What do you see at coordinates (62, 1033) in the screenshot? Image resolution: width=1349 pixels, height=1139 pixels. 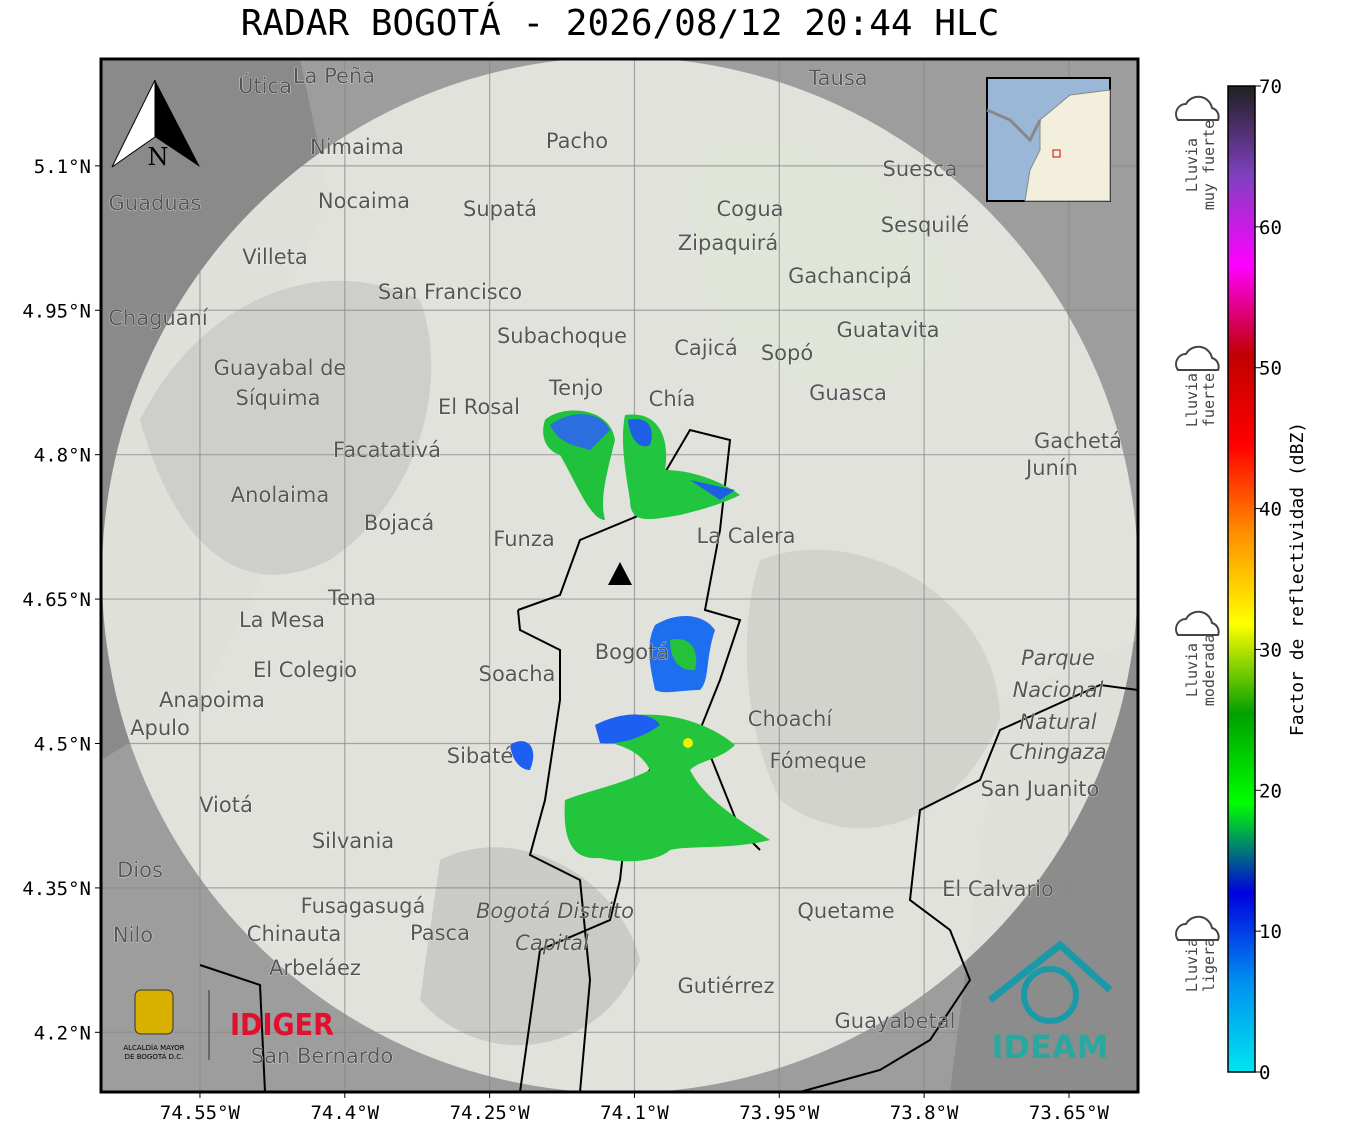 I see `y-tick-label: 4.2°N` at bounding box center [62, 1033].